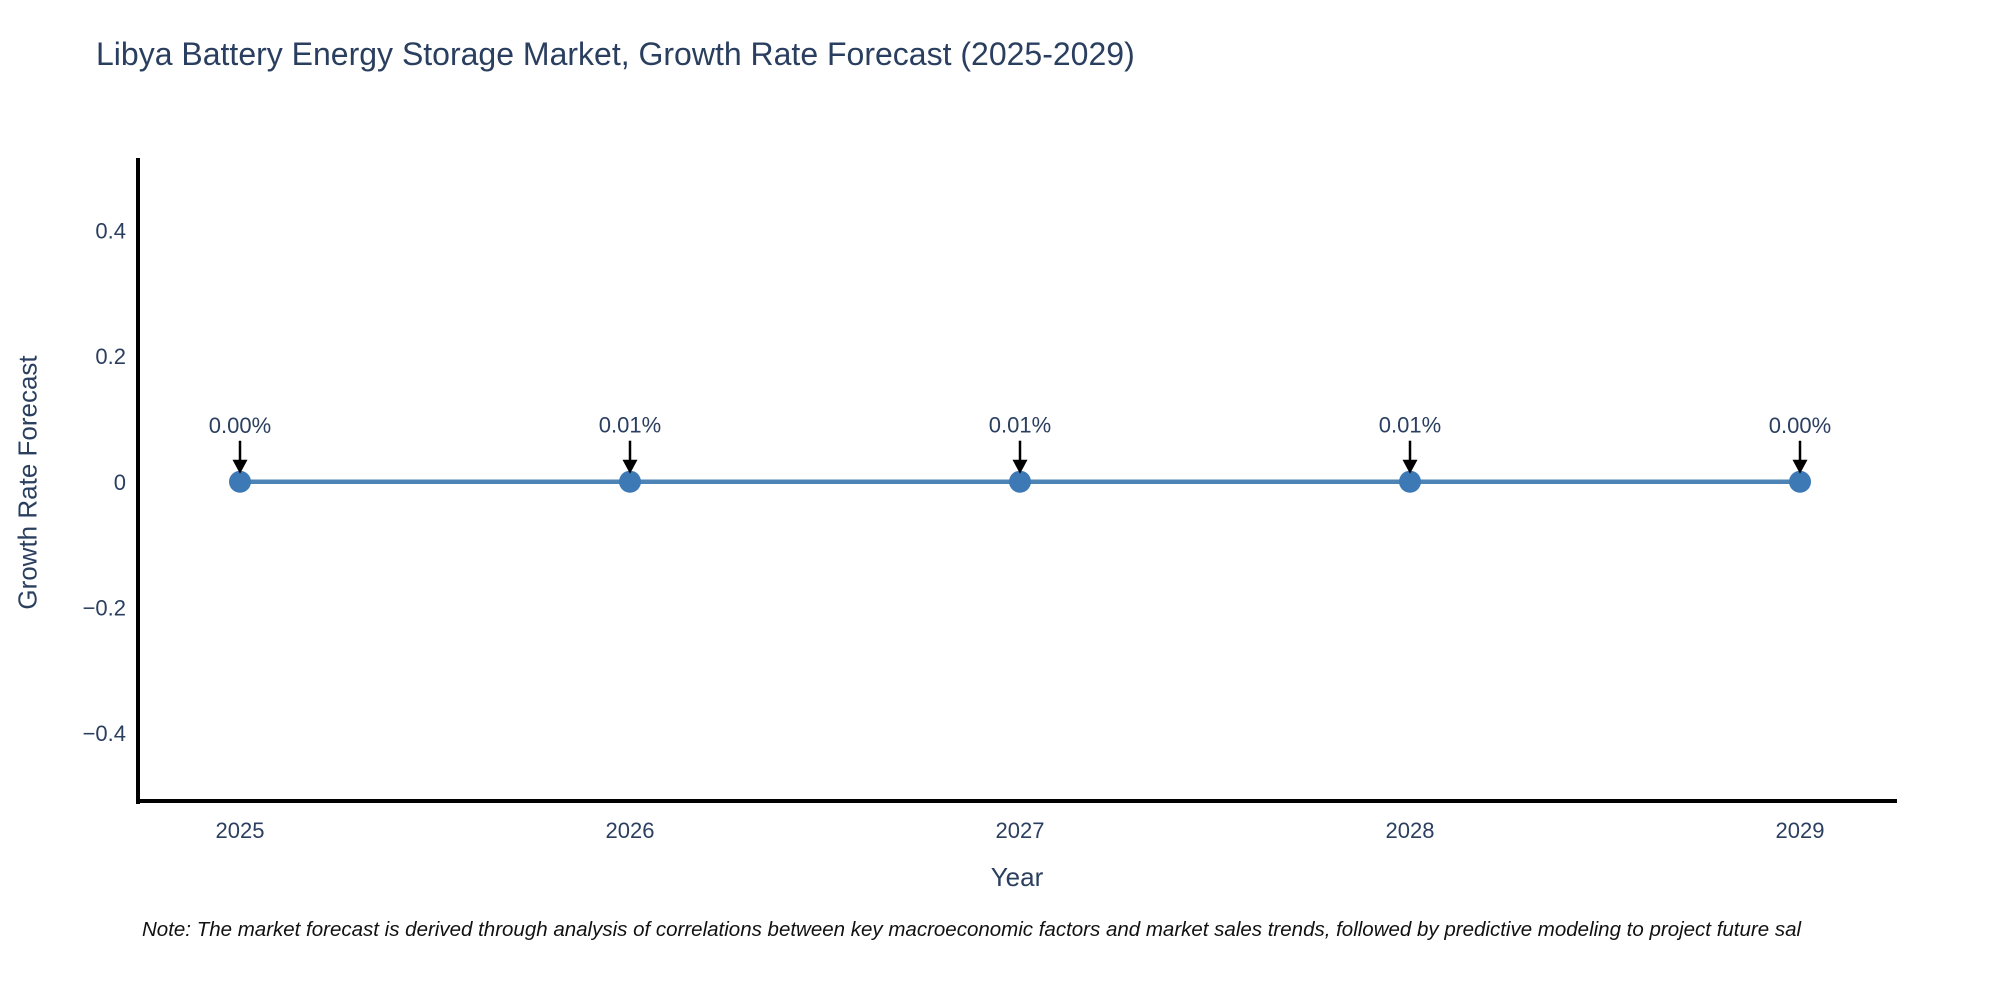 Image resolution: width=2000 pixels, height=1000 pixels. I want to click on y-tick-label: −0.2, so click(104, 607).